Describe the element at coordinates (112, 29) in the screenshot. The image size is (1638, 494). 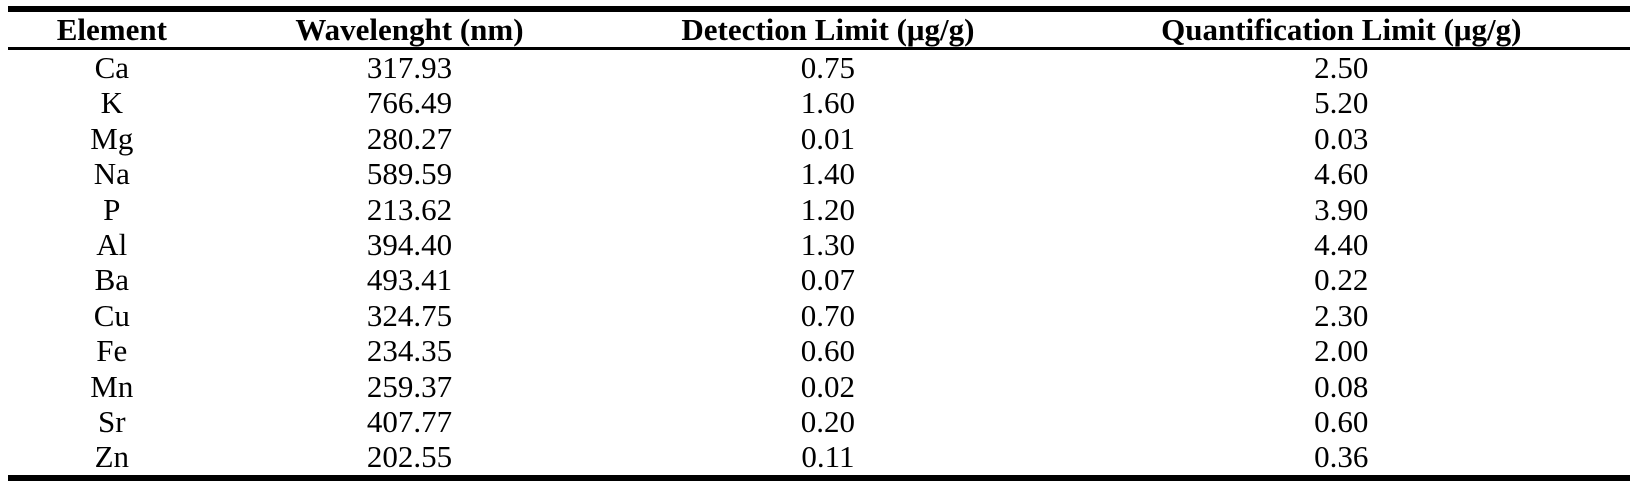
I see `column-header-element: Element` at that location.